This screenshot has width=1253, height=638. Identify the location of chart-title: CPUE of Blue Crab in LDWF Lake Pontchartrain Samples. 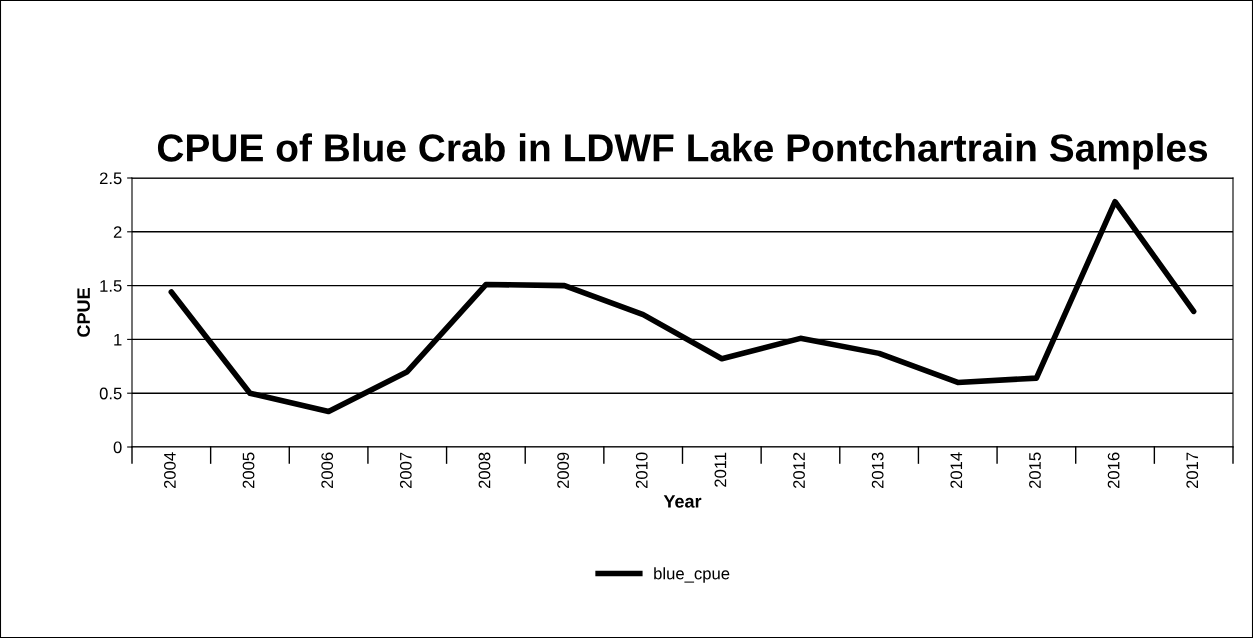
(682, 151).